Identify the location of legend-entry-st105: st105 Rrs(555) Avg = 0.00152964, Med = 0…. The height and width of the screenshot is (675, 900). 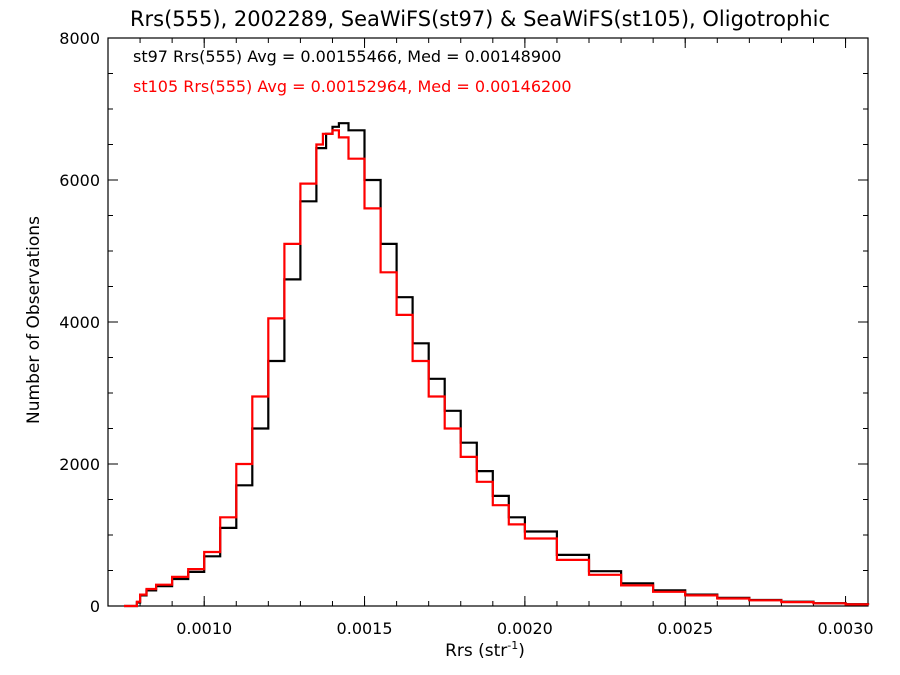
(352, 86).